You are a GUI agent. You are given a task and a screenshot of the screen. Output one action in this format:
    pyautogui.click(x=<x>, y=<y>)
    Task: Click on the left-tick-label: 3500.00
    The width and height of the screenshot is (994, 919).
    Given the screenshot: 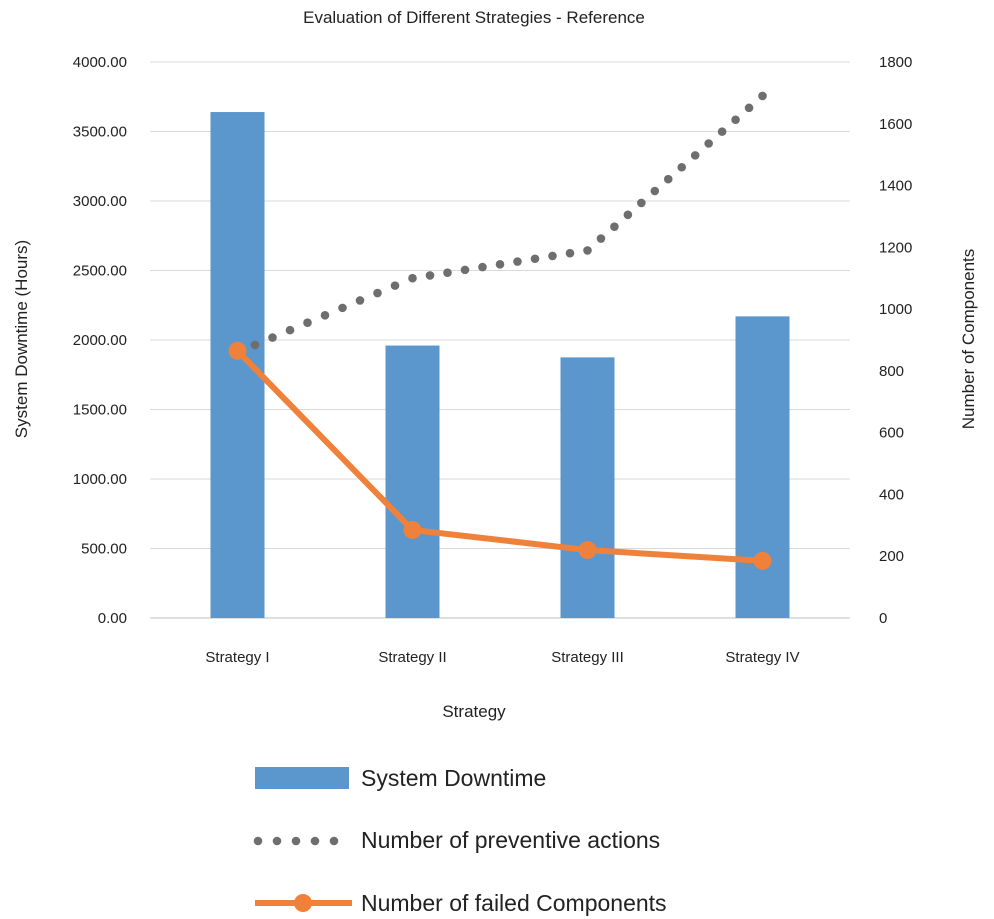 What is the action you would take?
    pyautogui.click(x=100, y=132)
    